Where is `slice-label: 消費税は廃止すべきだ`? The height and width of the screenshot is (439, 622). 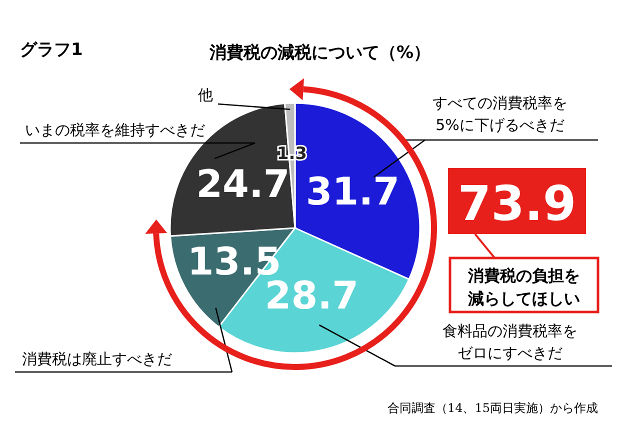
slice-label: 消費税は廃止すべきだ is located at coordinates (97, 359).